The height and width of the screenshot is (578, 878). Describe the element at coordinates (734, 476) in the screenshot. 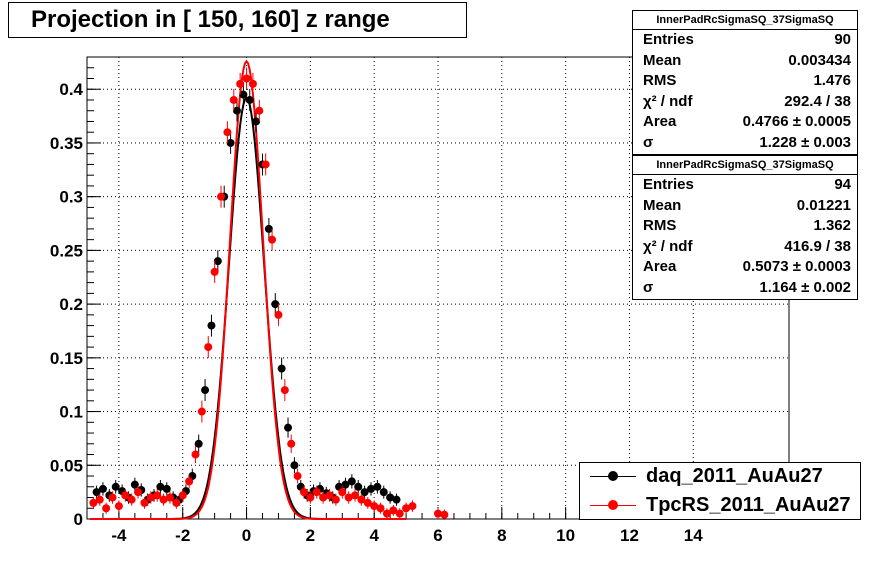

I see `legend-label: daq_2011_AuAu27` at that location.